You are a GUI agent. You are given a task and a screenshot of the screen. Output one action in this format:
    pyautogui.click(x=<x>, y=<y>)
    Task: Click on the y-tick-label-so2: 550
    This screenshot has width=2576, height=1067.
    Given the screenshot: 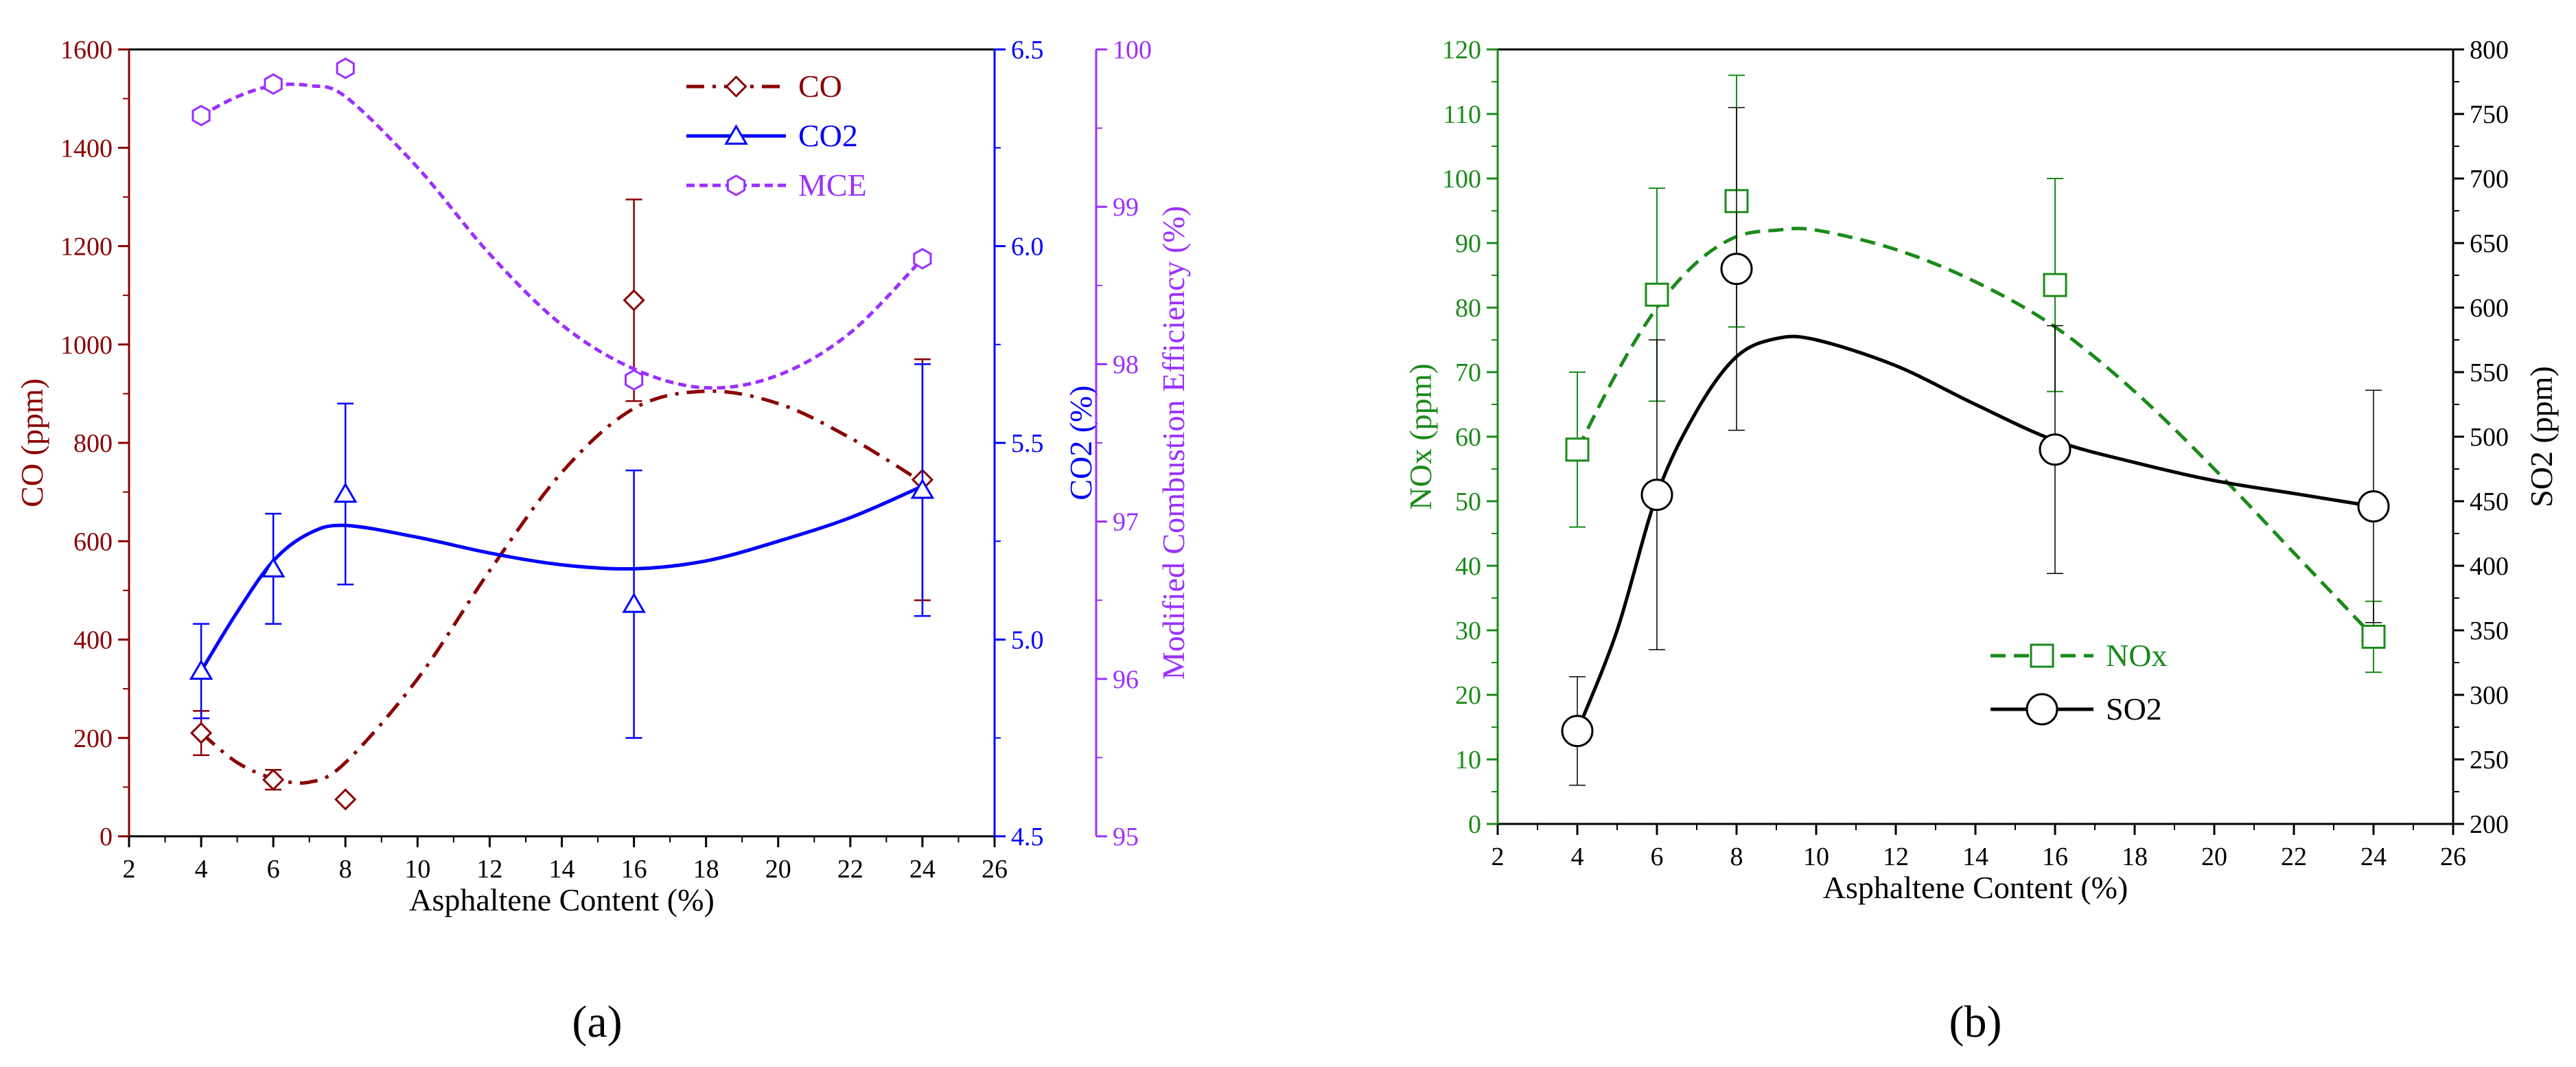 What is the action you would take?
    pyautogui.click(x=2489, y=372)
    